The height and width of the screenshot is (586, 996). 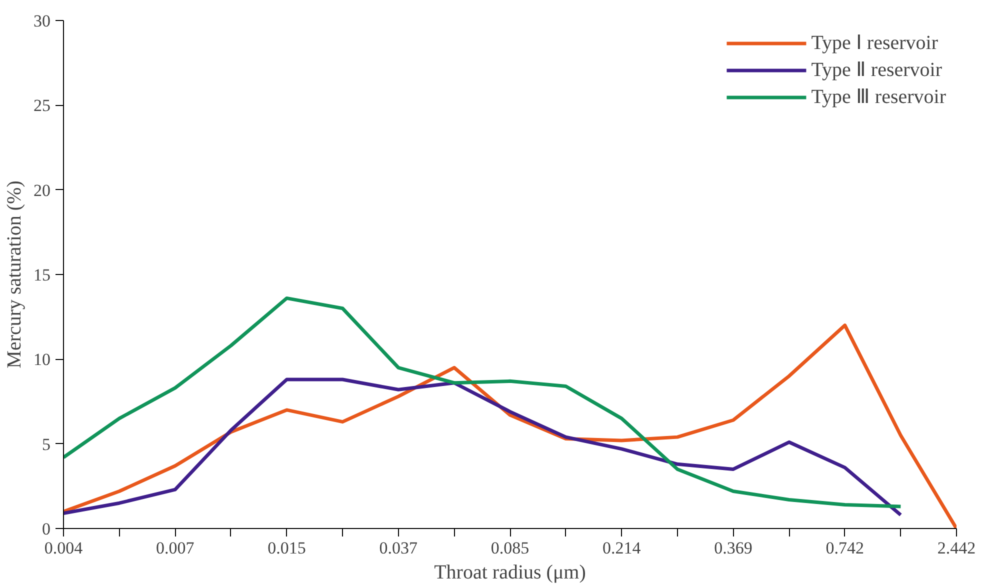 What do you see at coordinates (845, 548) in the screenshot?
I see `x-tick-label: 0.742` at bounding box center [845, 548].